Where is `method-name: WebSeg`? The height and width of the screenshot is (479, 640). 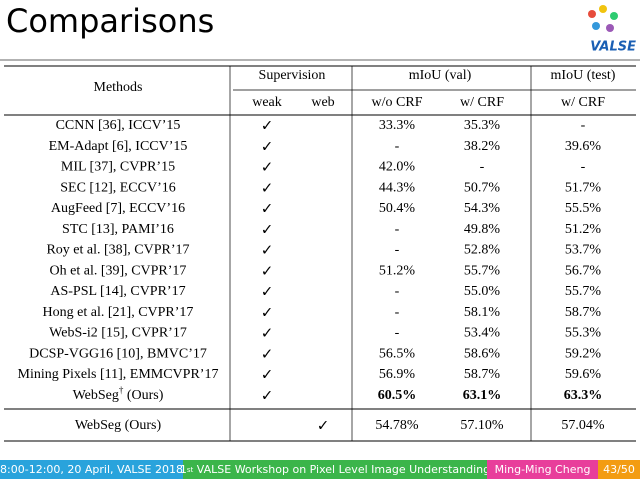 method-name: WebSeg is located at coordinates (96, 395).